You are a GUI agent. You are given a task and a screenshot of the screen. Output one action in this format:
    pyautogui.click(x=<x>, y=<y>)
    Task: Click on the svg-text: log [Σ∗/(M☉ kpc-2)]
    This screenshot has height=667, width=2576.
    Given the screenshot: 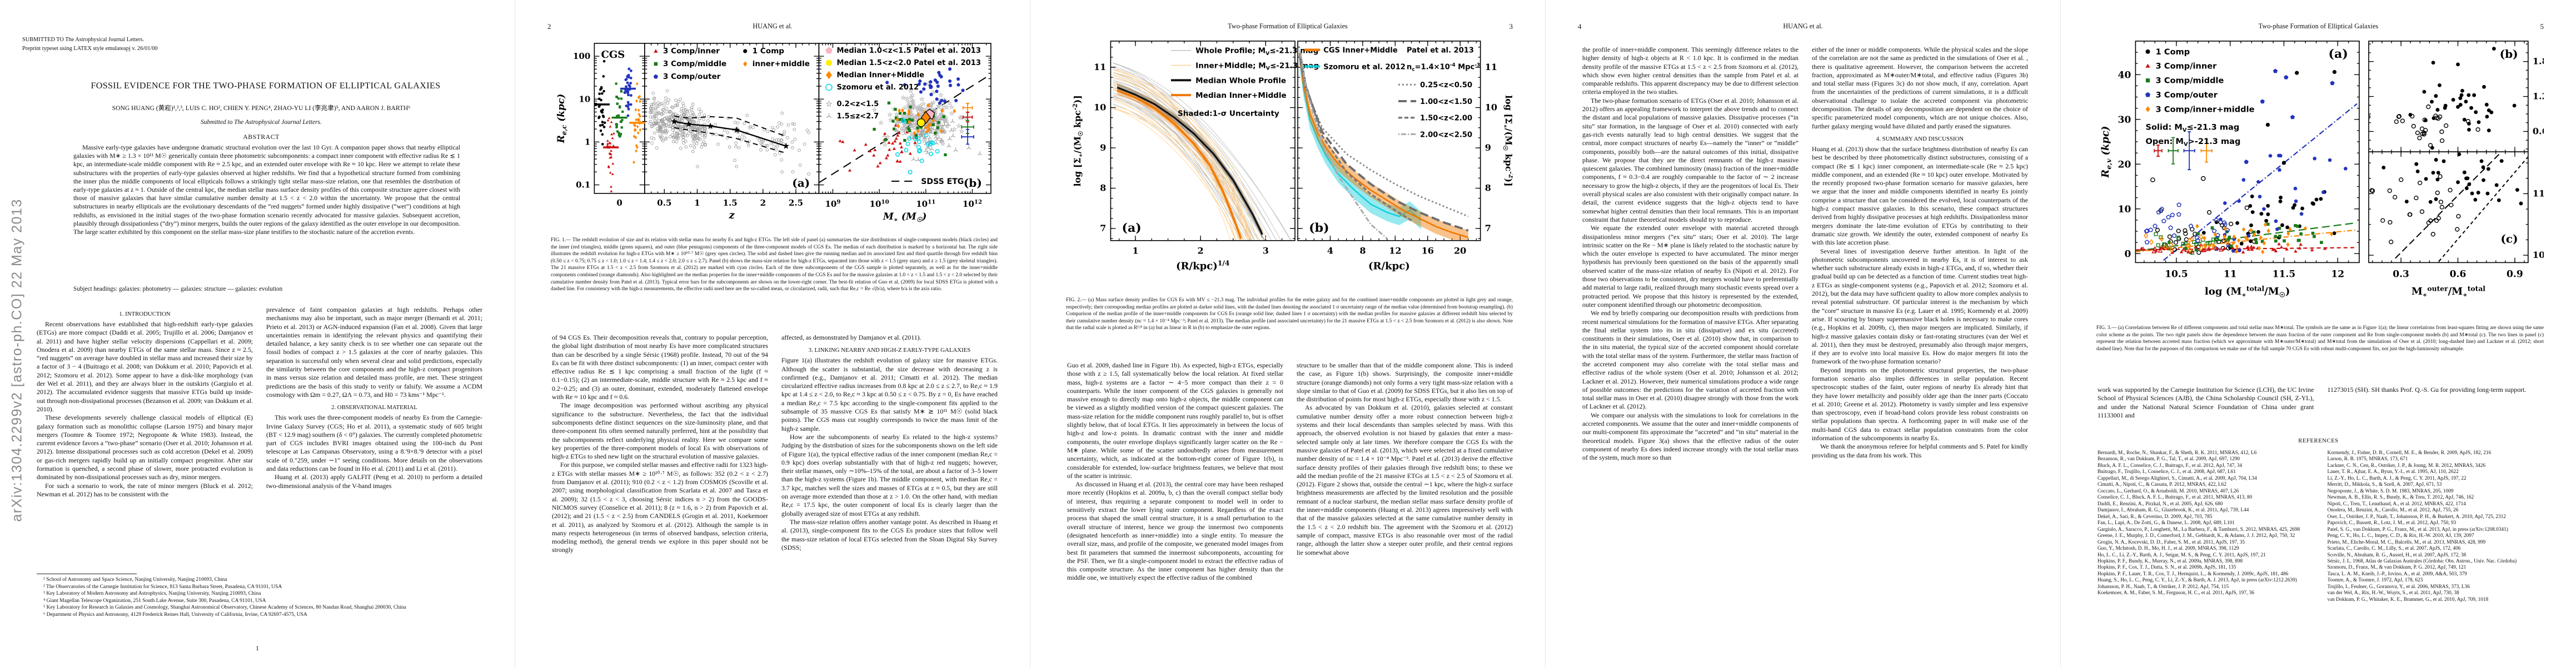 What is the action you would take?
    pyautogui.click(x=1078, y=140)
    